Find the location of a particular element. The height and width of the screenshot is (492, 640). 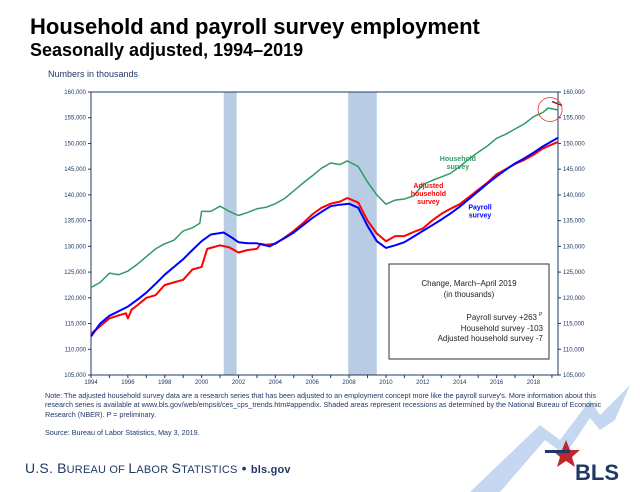

chart-subtitle: Seasonally adjusted, 1994–2019 is located at coordinates (167, 50).